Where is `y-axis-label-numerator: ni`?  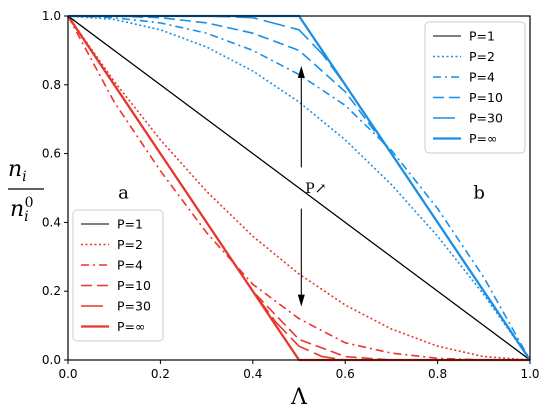 y-axis-label-numerator: ni is located at coordinates (17, 171).